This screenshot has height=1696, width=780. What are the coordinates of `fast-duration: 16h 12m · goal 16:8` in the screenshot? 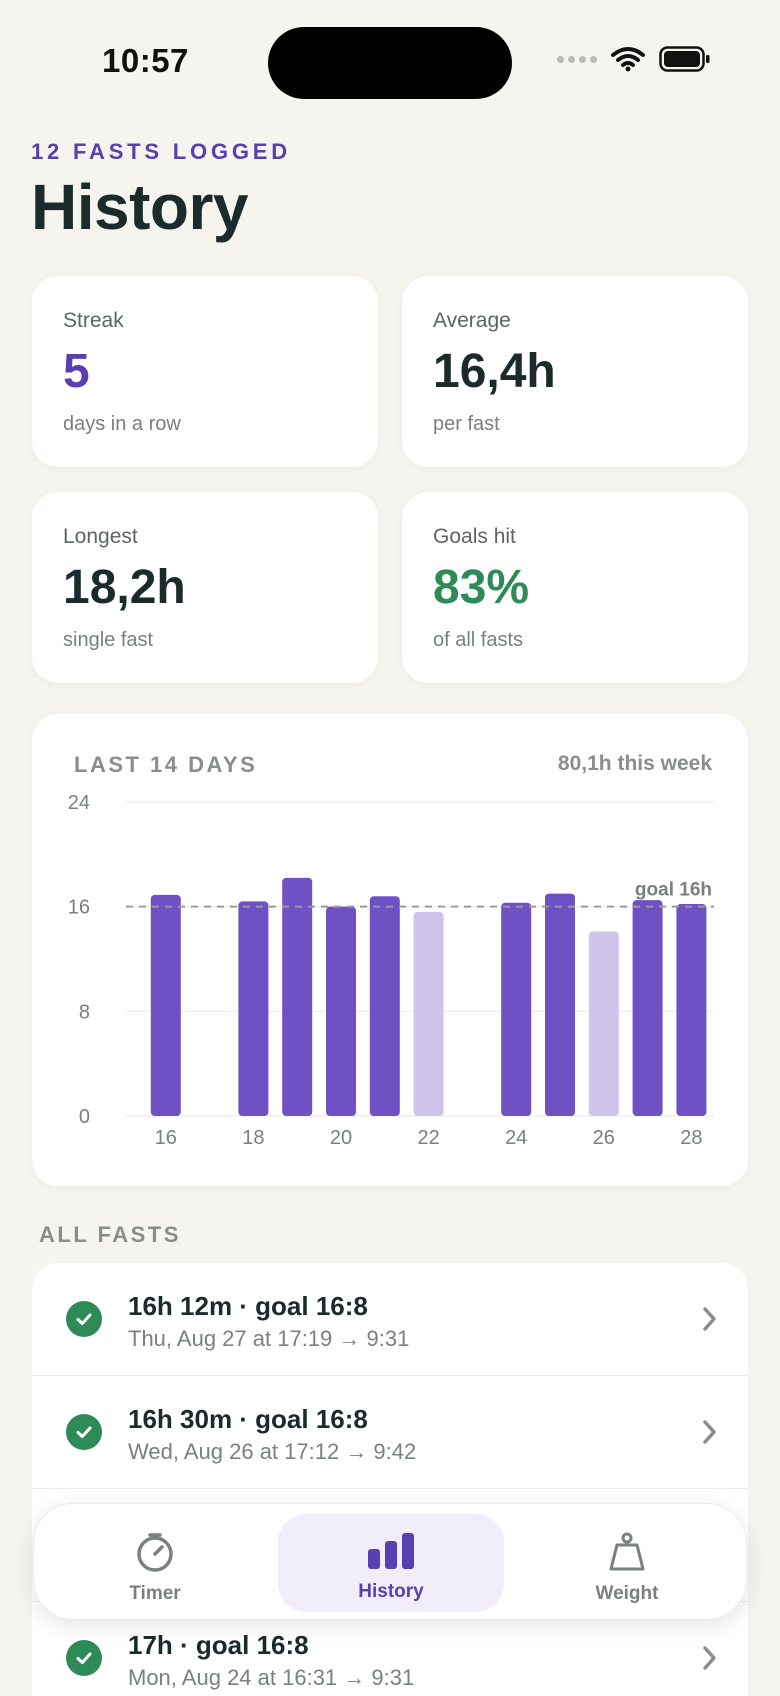 It's located at (248, 1306).